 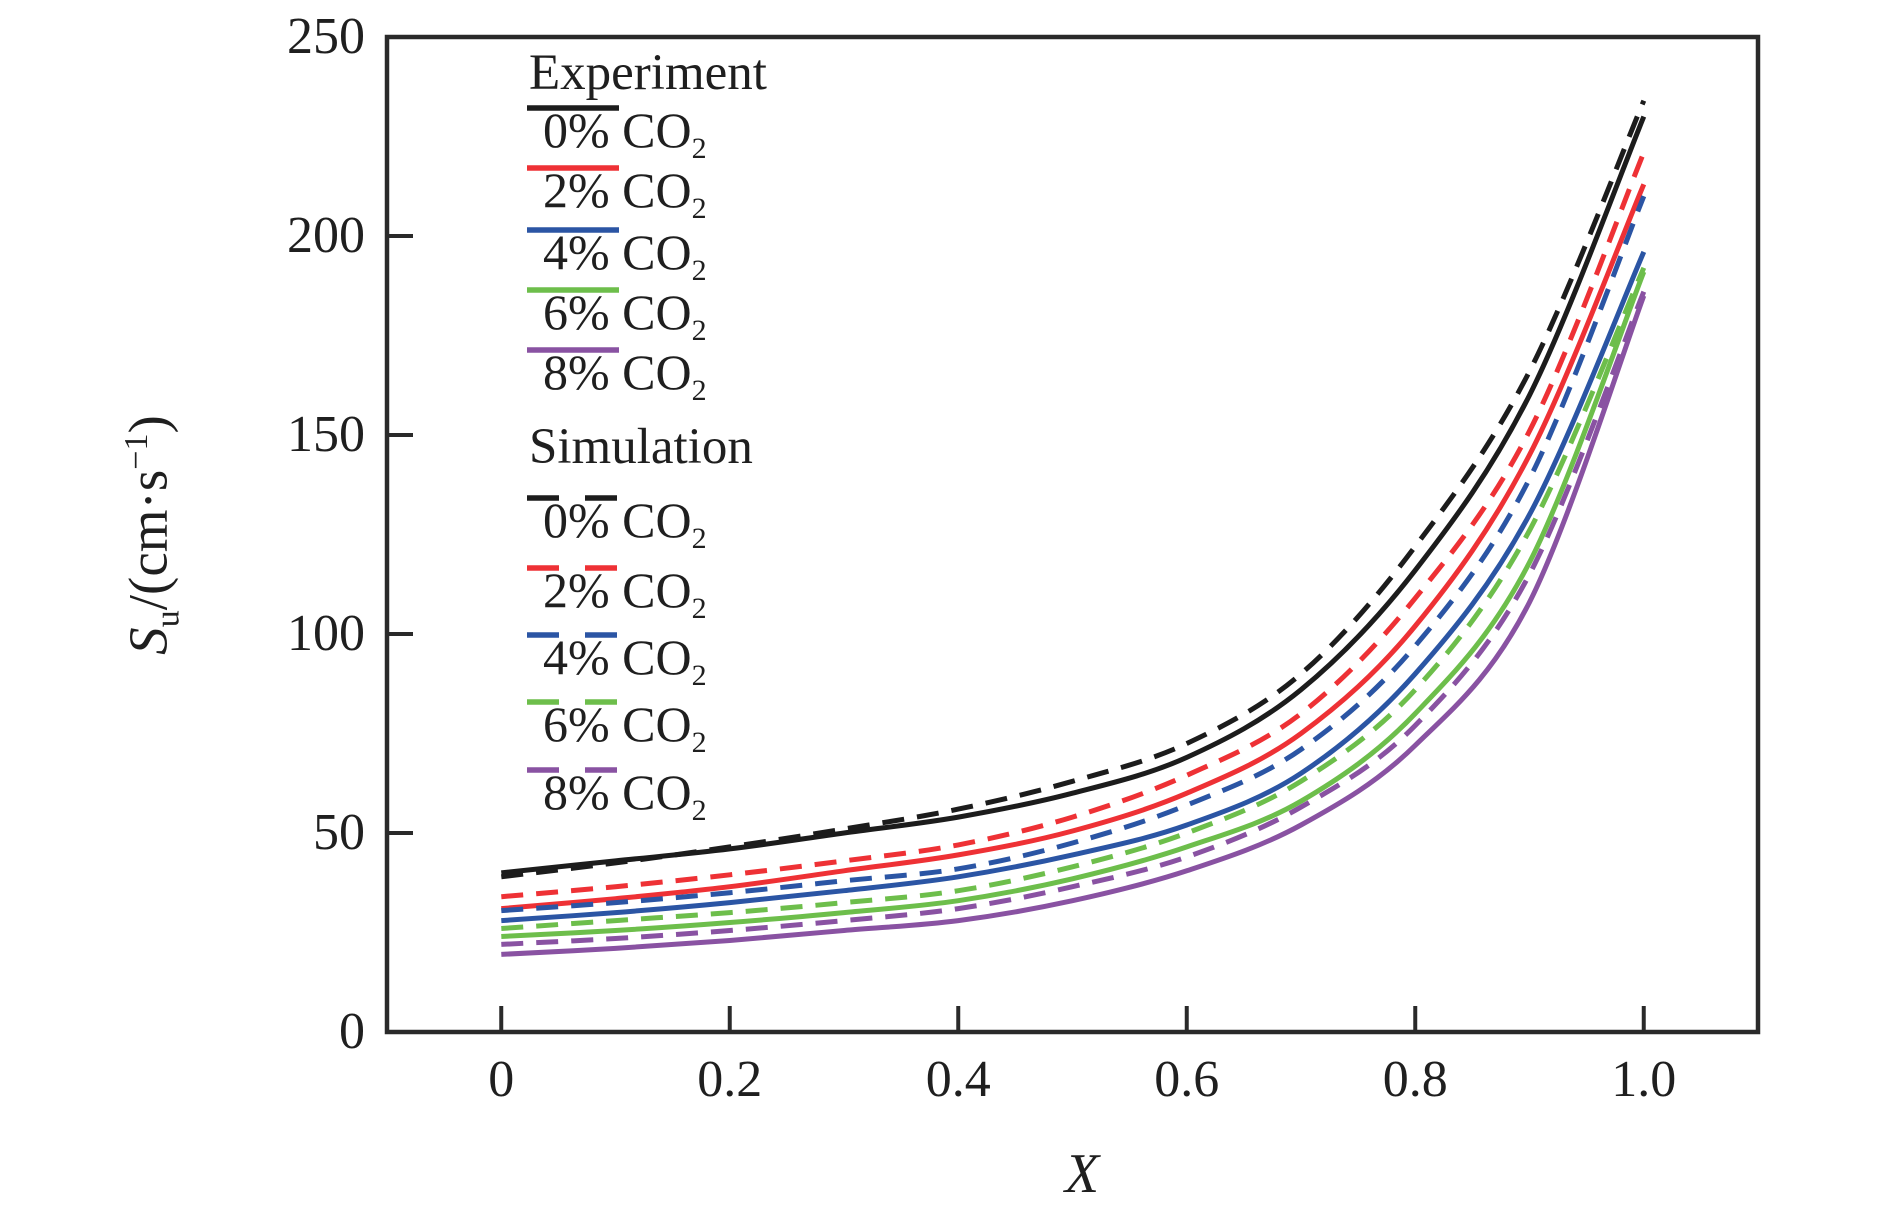 I want to click on x-tick-label: 0.4, so click(x=958, y=1079).